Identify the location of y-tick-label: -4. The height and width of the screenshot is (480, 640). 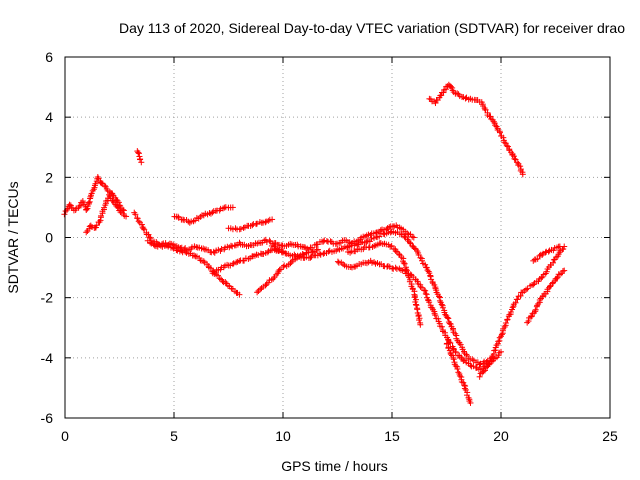
(47, 358).